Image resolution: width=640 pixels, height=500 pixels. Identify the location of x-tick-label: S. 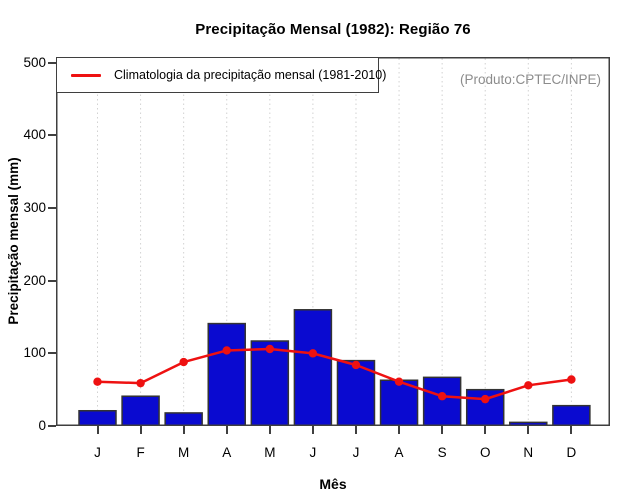
(442, 452).